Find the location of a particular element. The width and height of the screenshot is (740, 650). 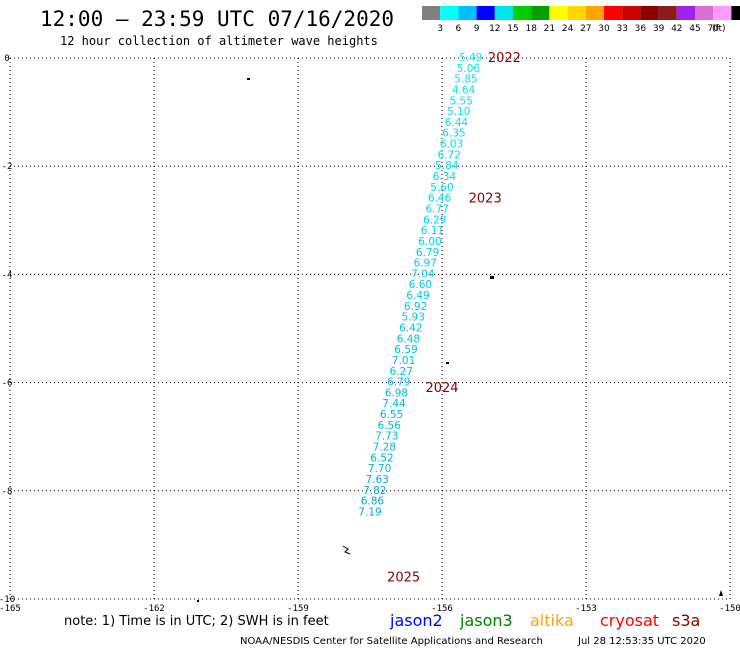

satellite-jason2: jason2 is located at coordinates (416, 620).